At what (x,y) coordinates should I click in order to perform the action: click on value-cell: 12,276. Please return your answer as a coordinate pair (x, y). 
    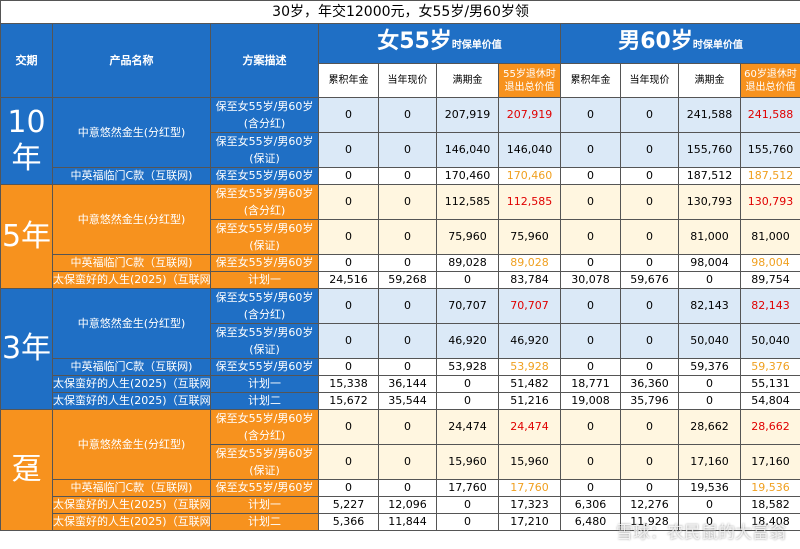
    Looking at the image, I should click on (649, 505).